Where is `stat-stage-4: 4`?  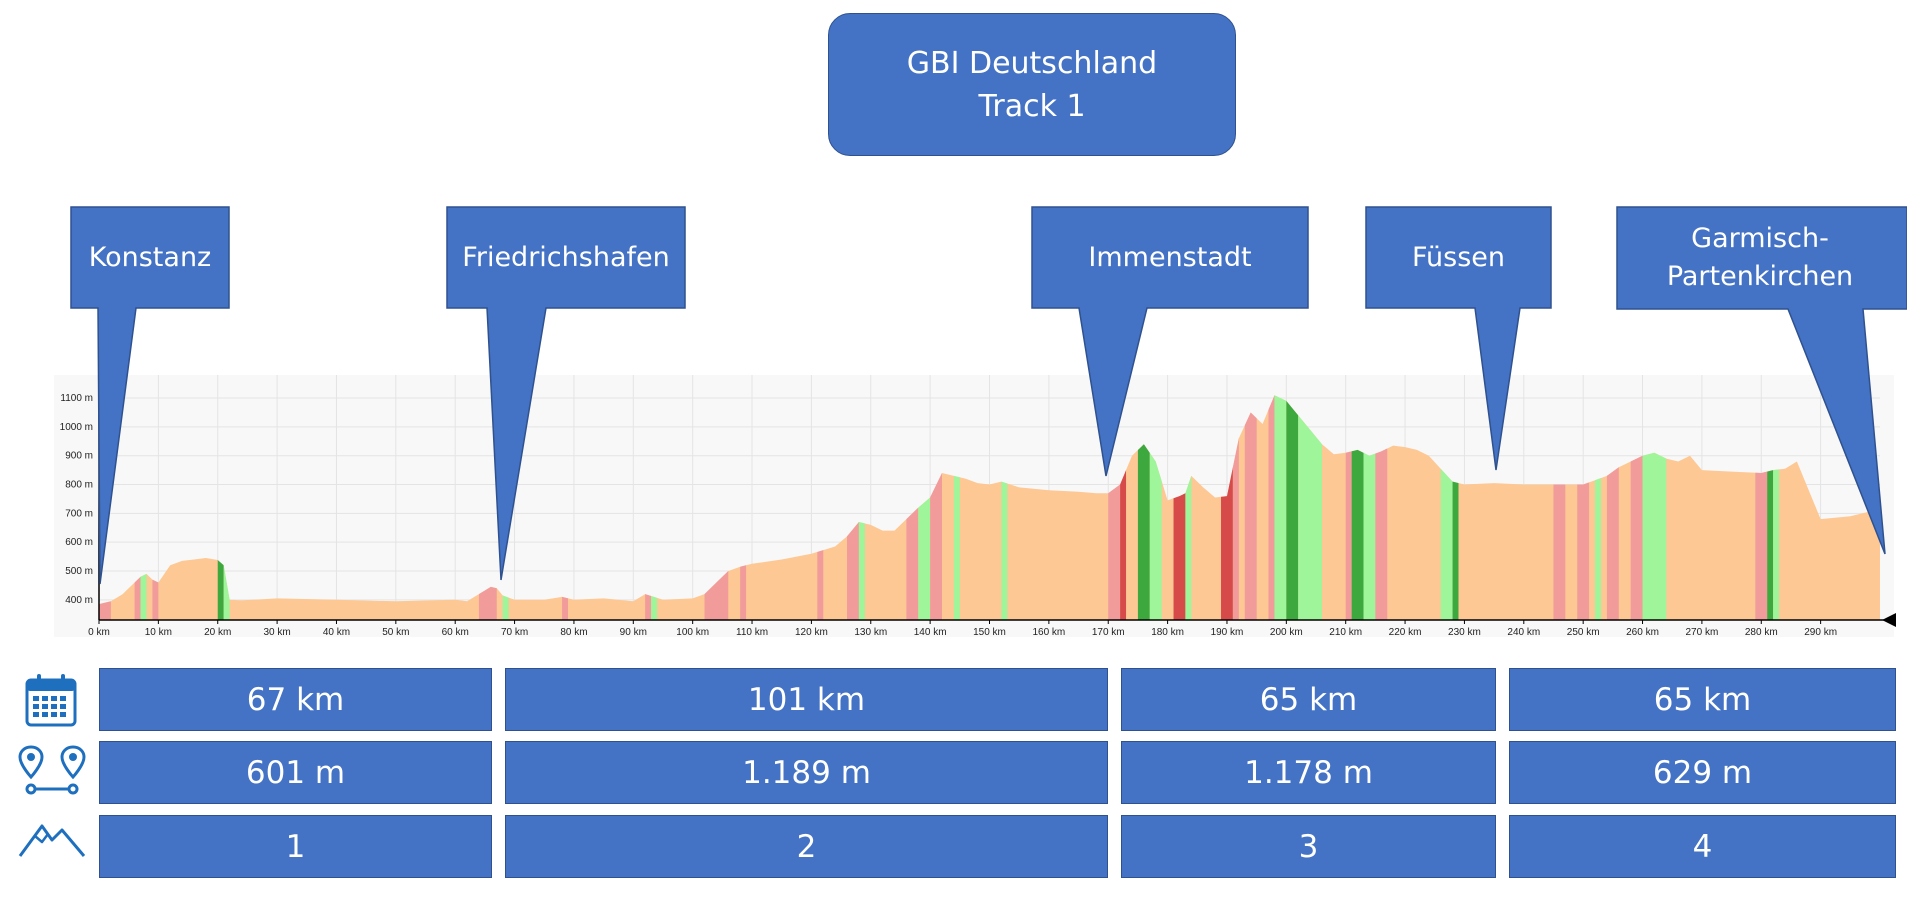 stat-stage-4: 4 is located at coordinates (1702, 846).